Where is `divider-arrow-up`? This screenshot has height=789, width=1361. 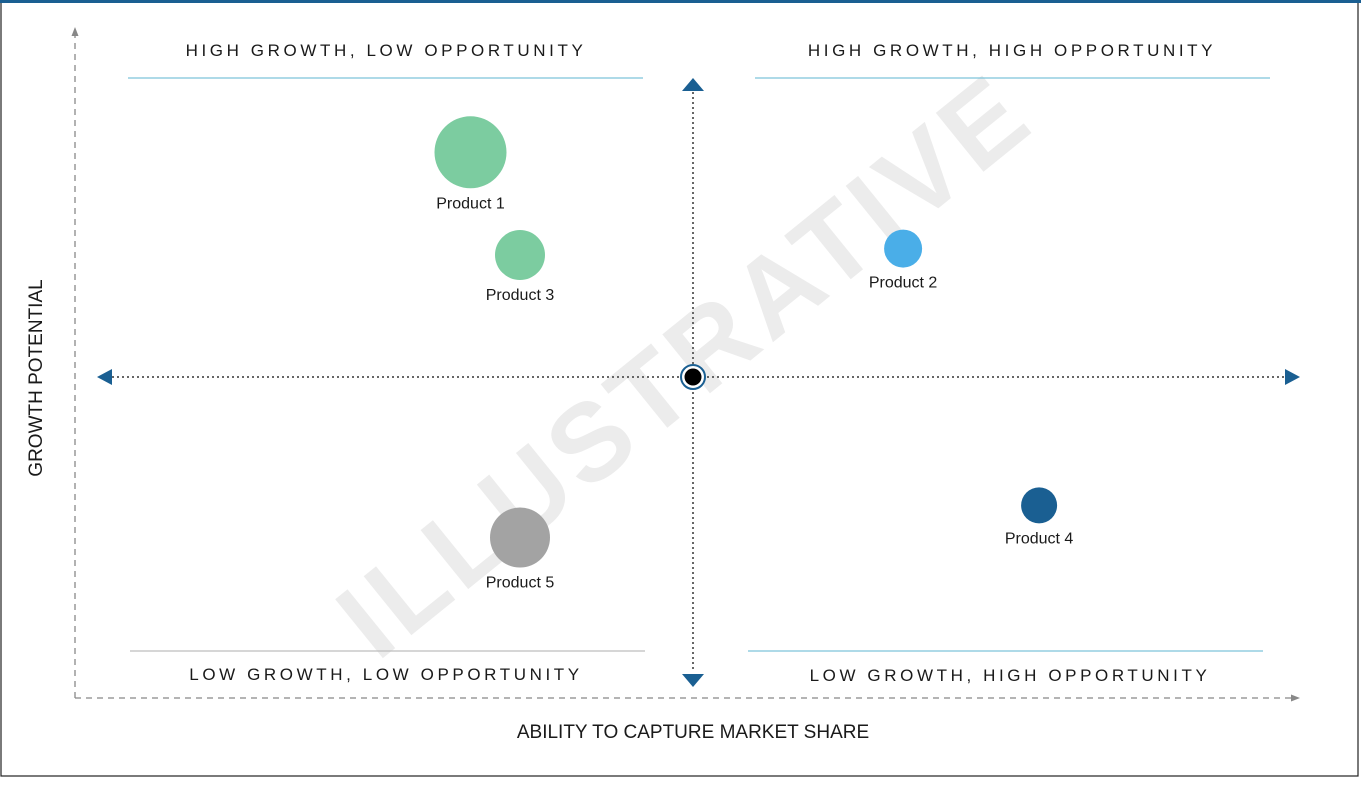 divider-arrow-up is located at coordinates (693, 84).